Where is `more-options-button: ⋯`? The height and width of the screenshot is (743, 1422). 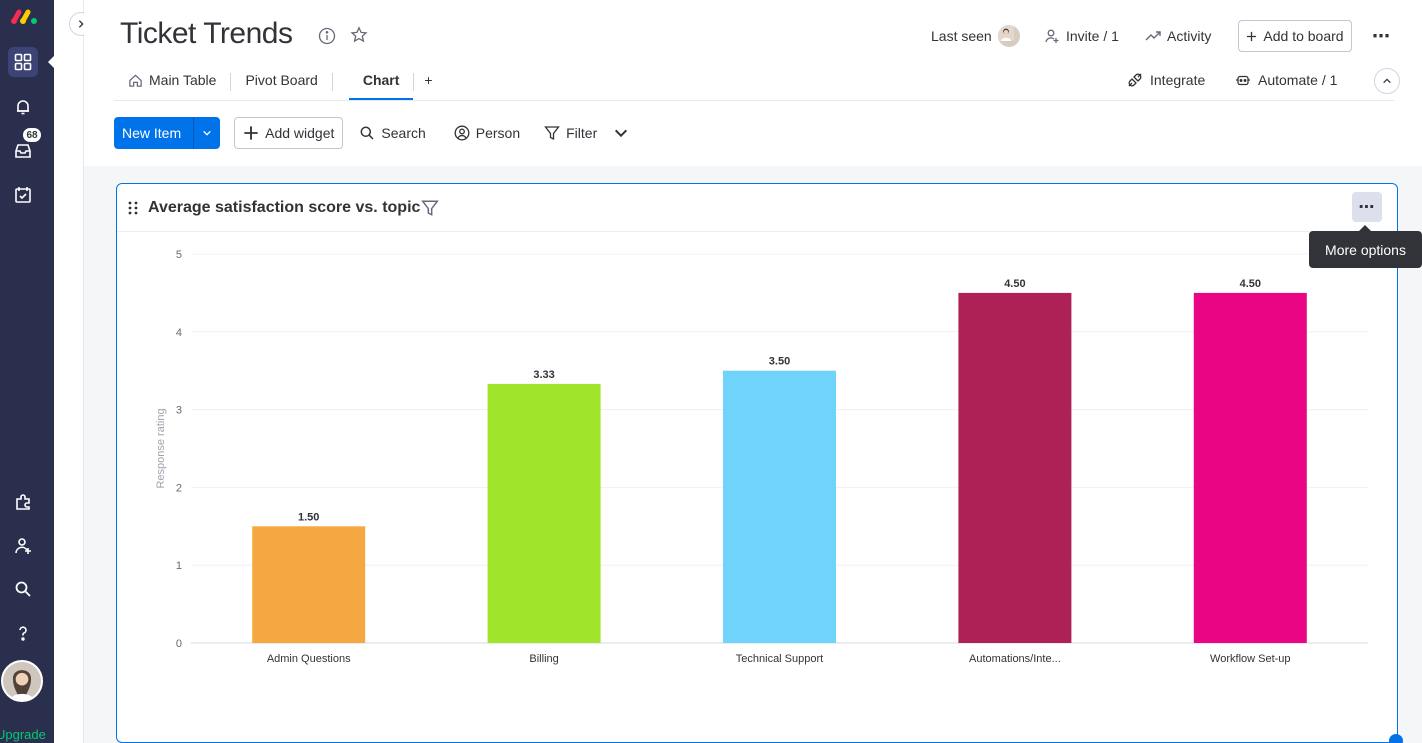 more-options-button: ⋯ is located at coordinates (1367, 207).